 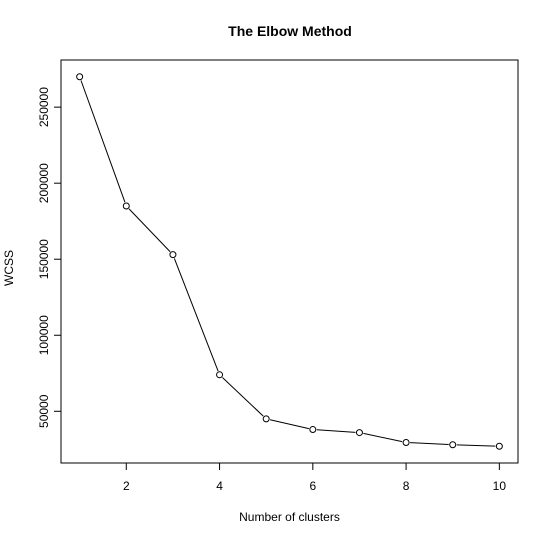 What do you see at coordinates (289, 517) in the screenshot?
I see `x-axis-label: Number of clusters` at bounding box center [289, 517].